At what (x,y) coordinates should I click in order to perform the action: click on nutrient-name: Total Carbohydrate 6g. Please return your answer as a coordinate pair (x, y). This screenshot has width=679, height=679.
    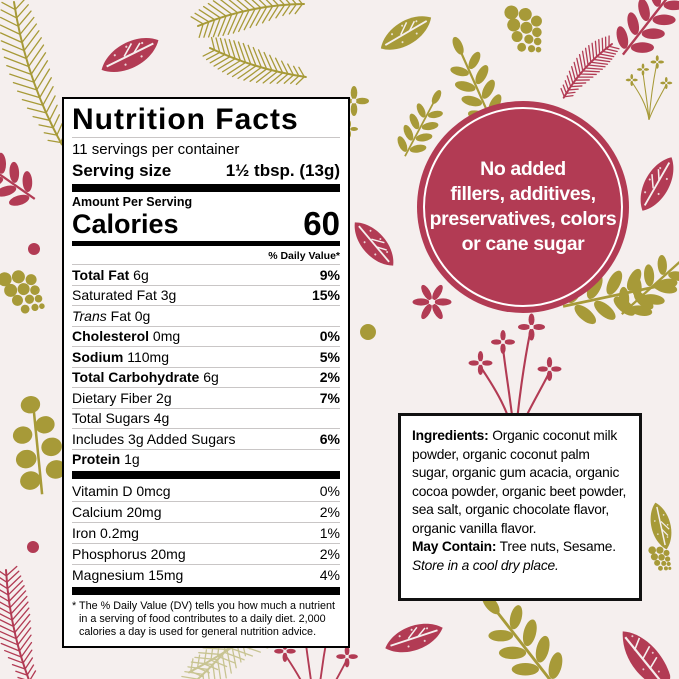
    Looking at the image, I should click on (145, 377).